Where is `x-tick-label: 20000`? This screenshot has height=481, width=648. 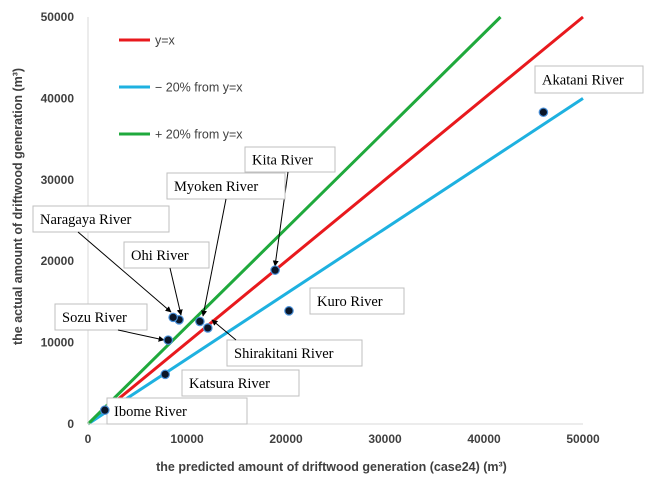 x-tick-label: 20000 is located at coordinates (286, 439).